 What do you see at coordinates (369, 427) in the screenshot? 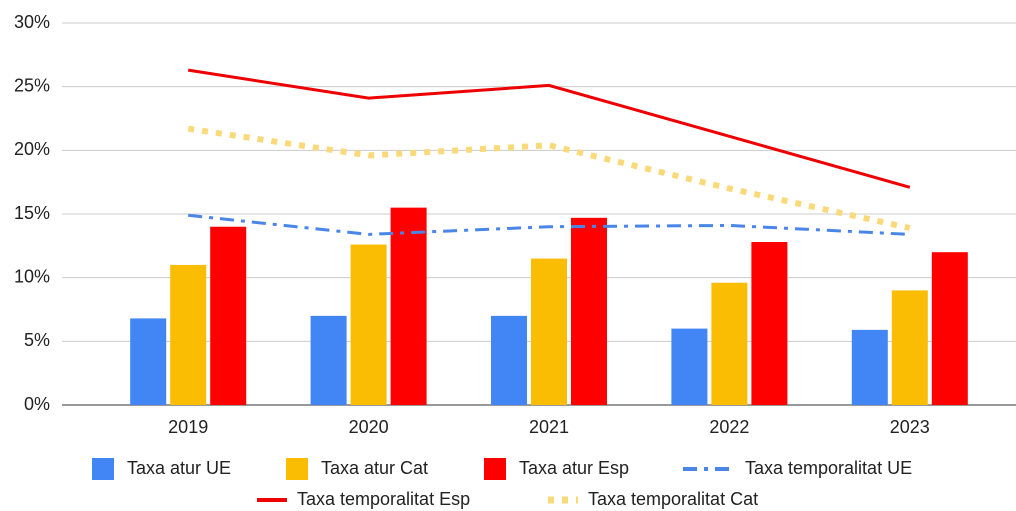
I see `x-tick-label: 2020` at bounding box center [369, 427].